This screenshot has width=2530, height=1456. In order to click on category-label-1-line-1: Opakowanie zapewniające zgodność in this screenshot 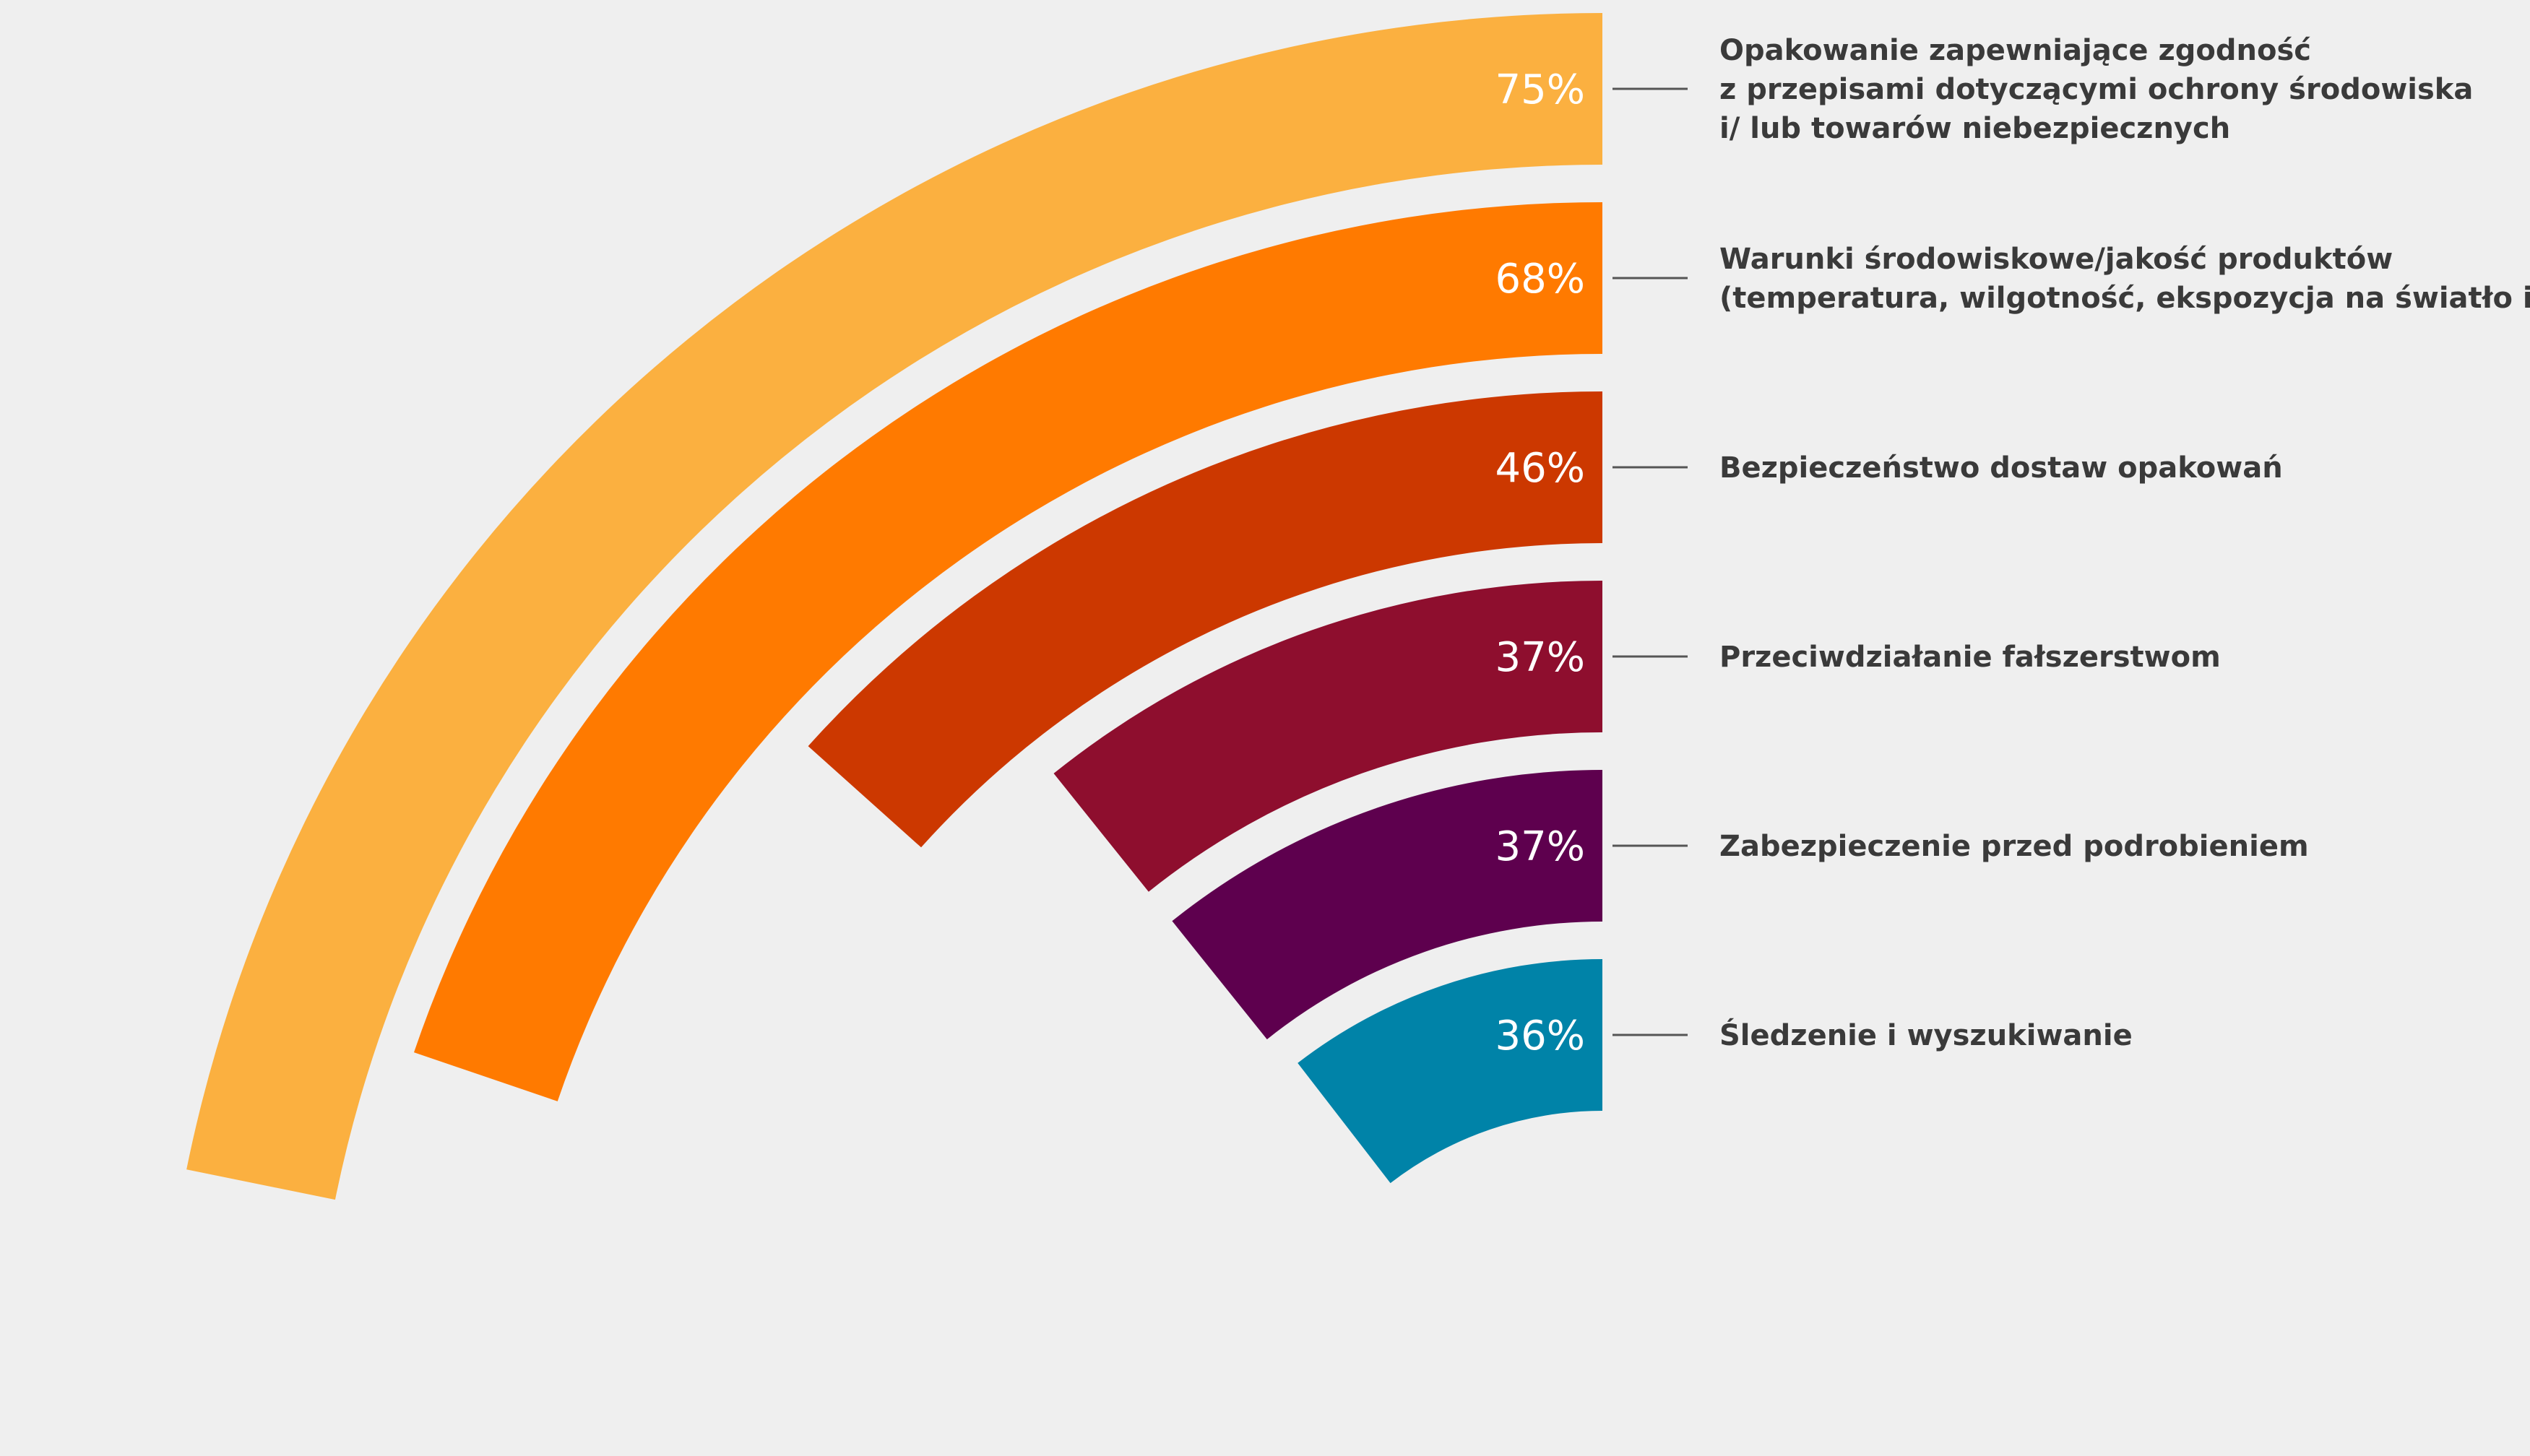, I will do `click(2015, 50)`.